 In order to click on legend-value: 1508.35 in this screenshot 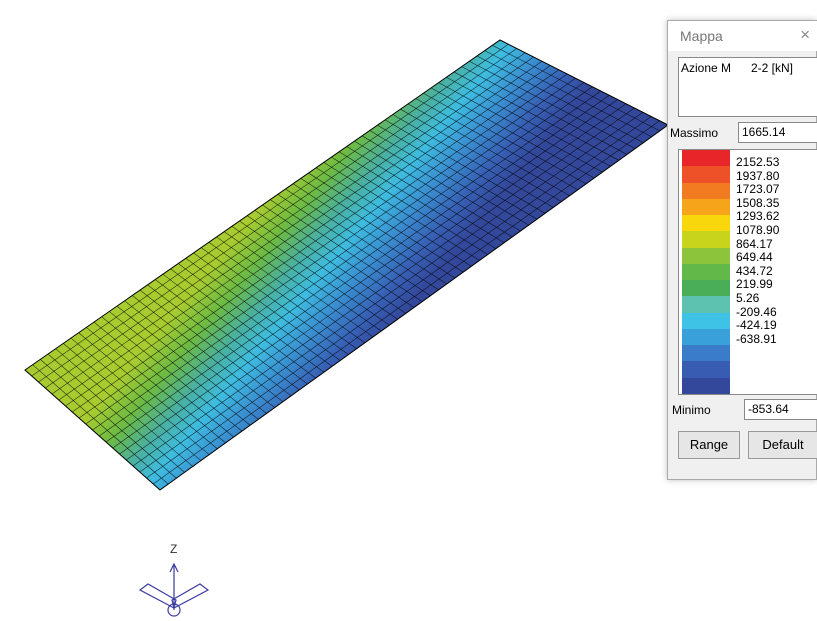, I will do `click(758, 202)`.